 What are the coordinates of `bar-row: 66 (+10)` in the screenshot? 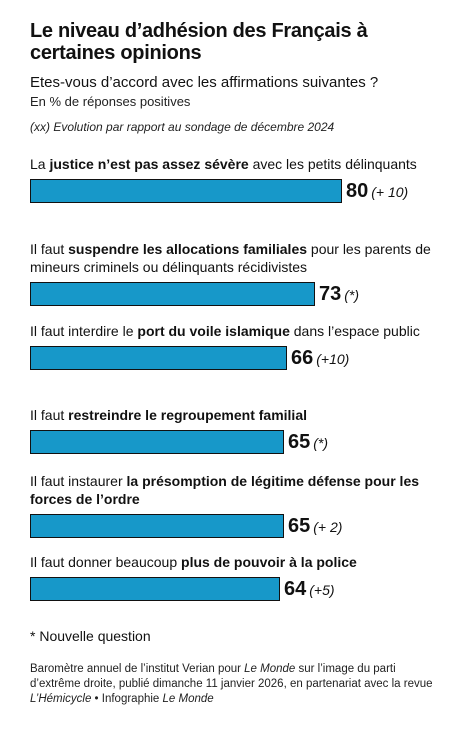 It's located at (235, 358).